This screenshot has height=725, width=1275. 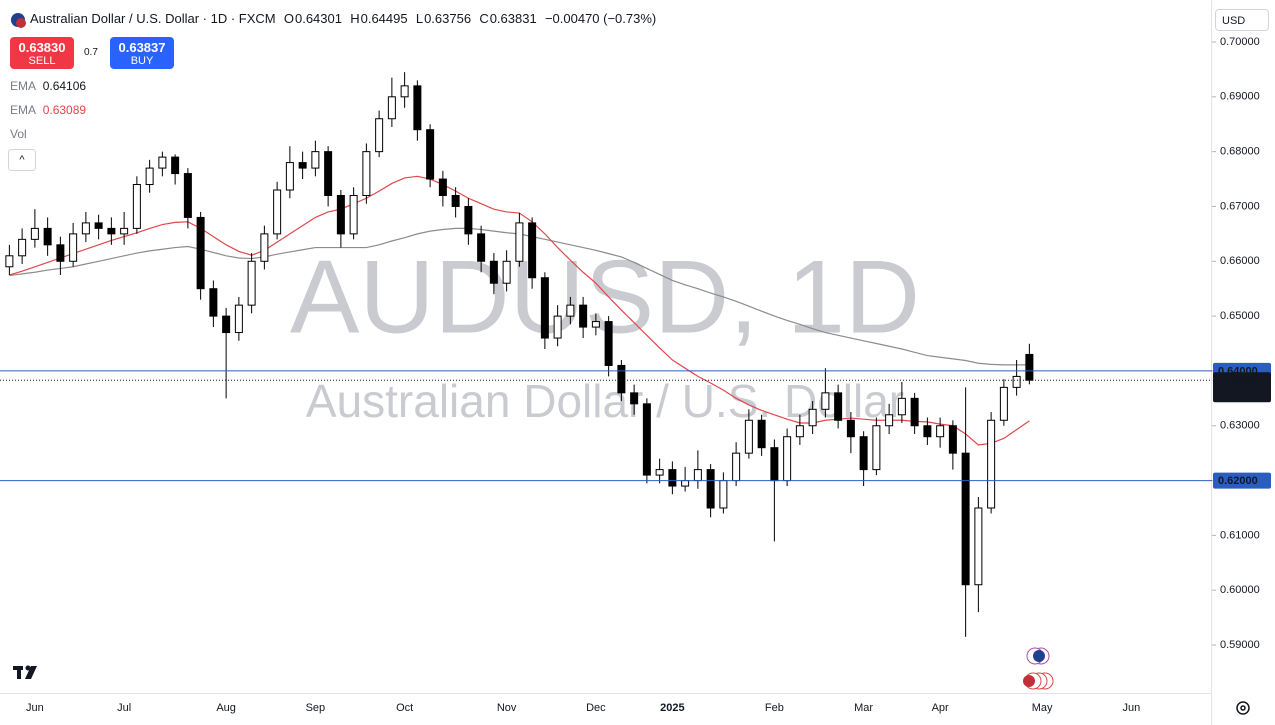 I want to click on sell-button: 0.63830 SELL, so click(x=42, y=53).